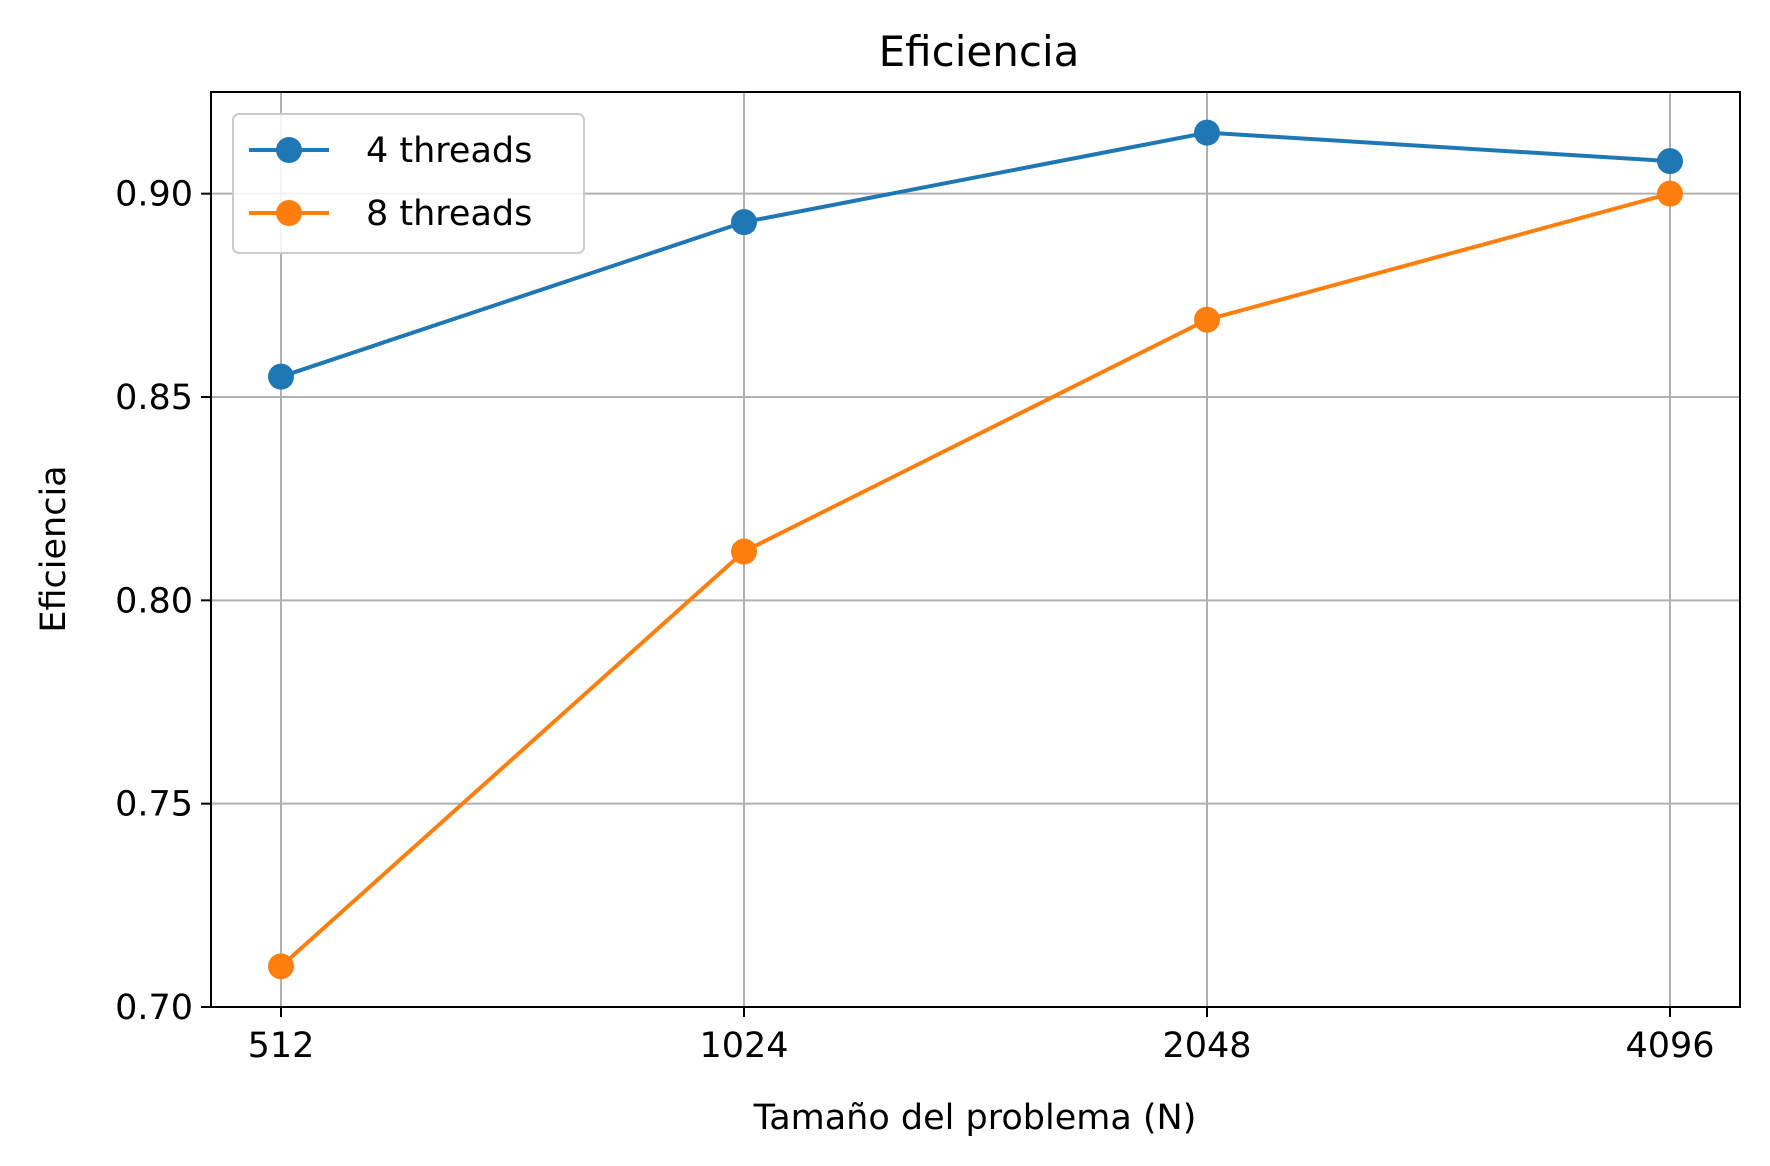 The width and height of the screenshot is (1770, 1166). Describe the element at coordinates (154, 398) in the screenshot. I see `y-tick-label: 0.85` at that location.